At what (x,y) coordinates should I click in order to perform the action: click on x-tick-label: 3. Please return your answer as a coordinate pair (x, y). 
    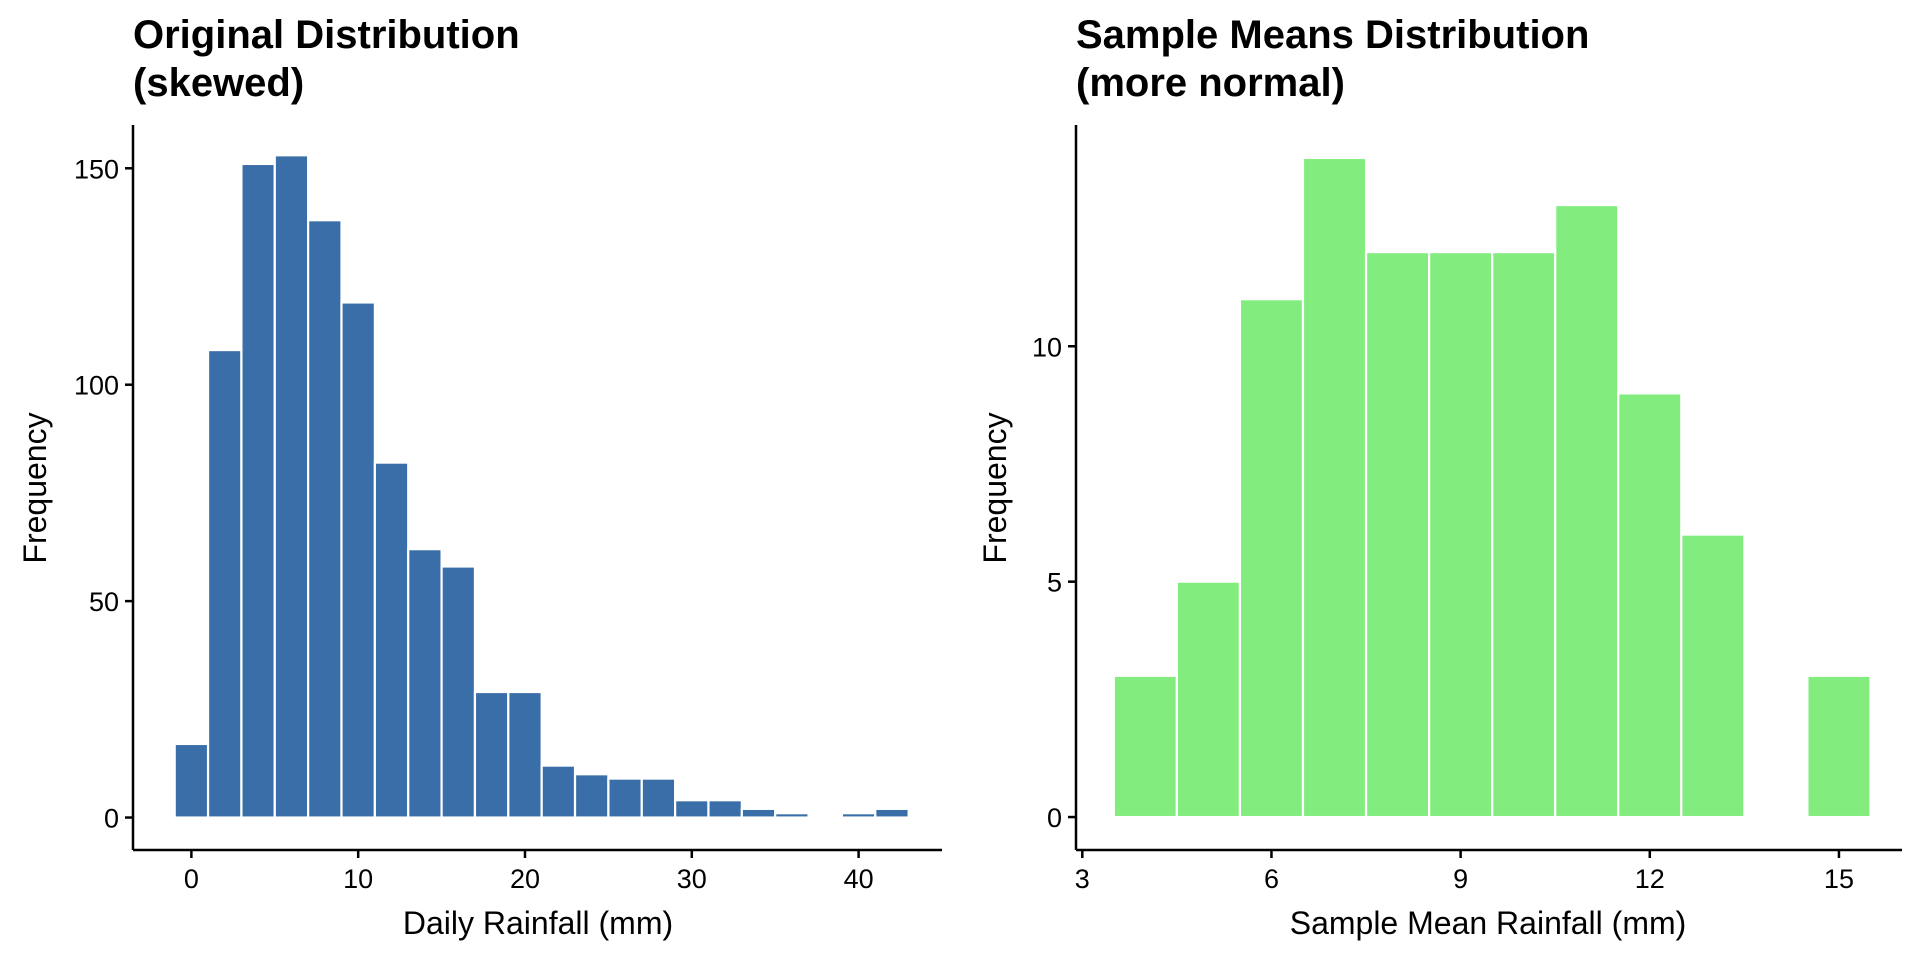
    Looking at the image, I should click on (1082, 879).